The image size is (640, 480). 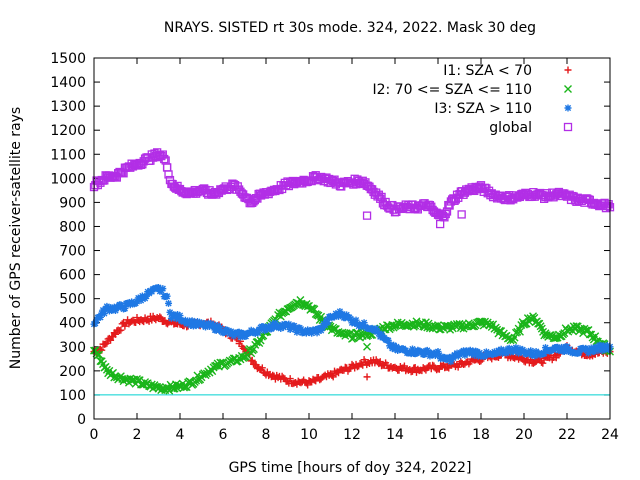 What do you see at coordinates (483, 109) in the screenshot?
I see `legend-label: I3: SZA > 110` at bounding box center [483, 109].